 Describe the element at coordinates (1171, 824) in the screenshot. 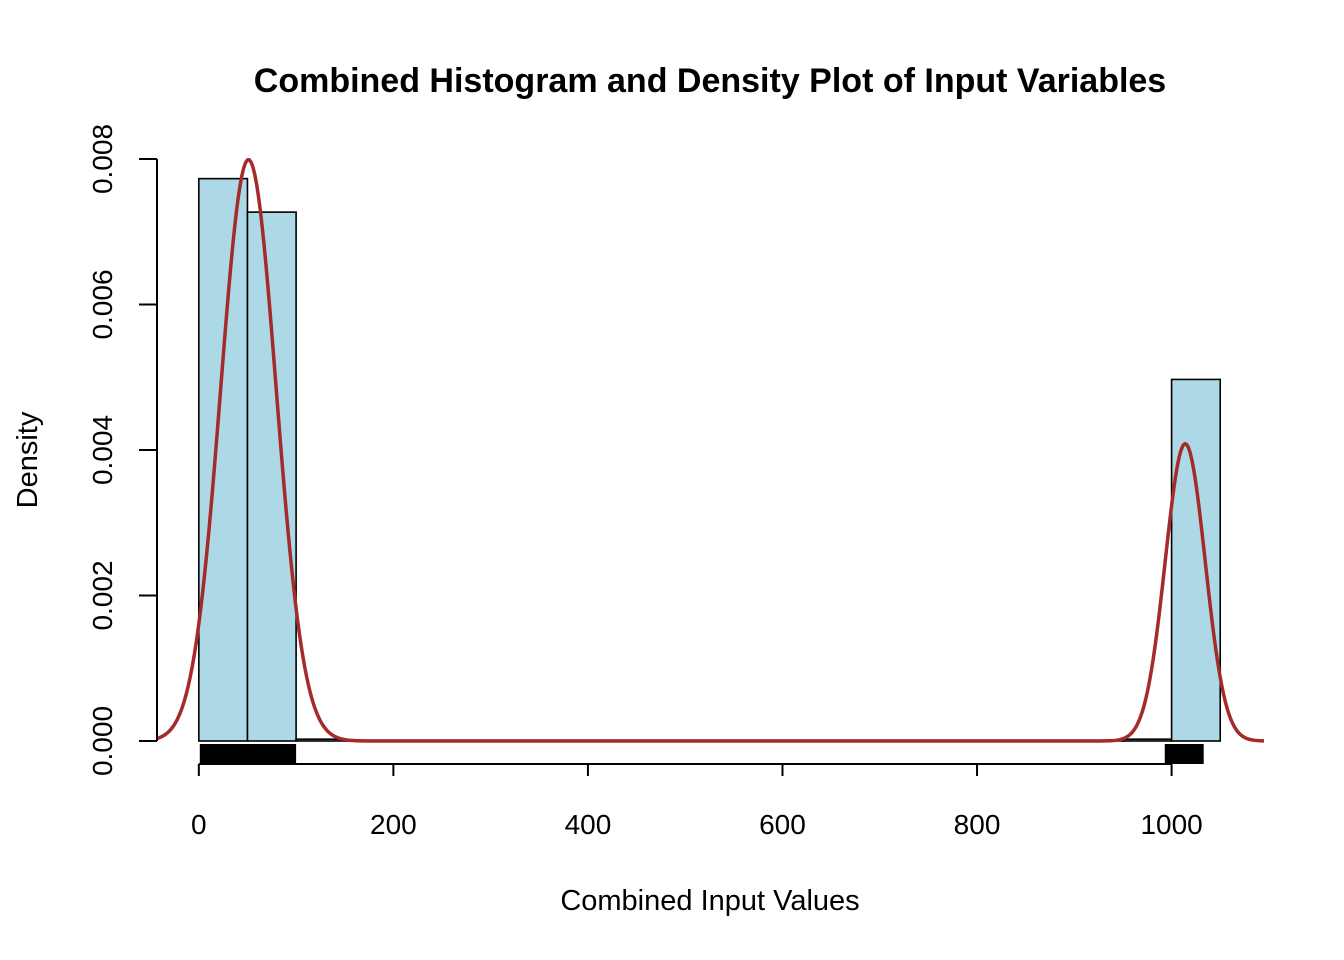

I see `x-tick-label-5: 1000` at that location.